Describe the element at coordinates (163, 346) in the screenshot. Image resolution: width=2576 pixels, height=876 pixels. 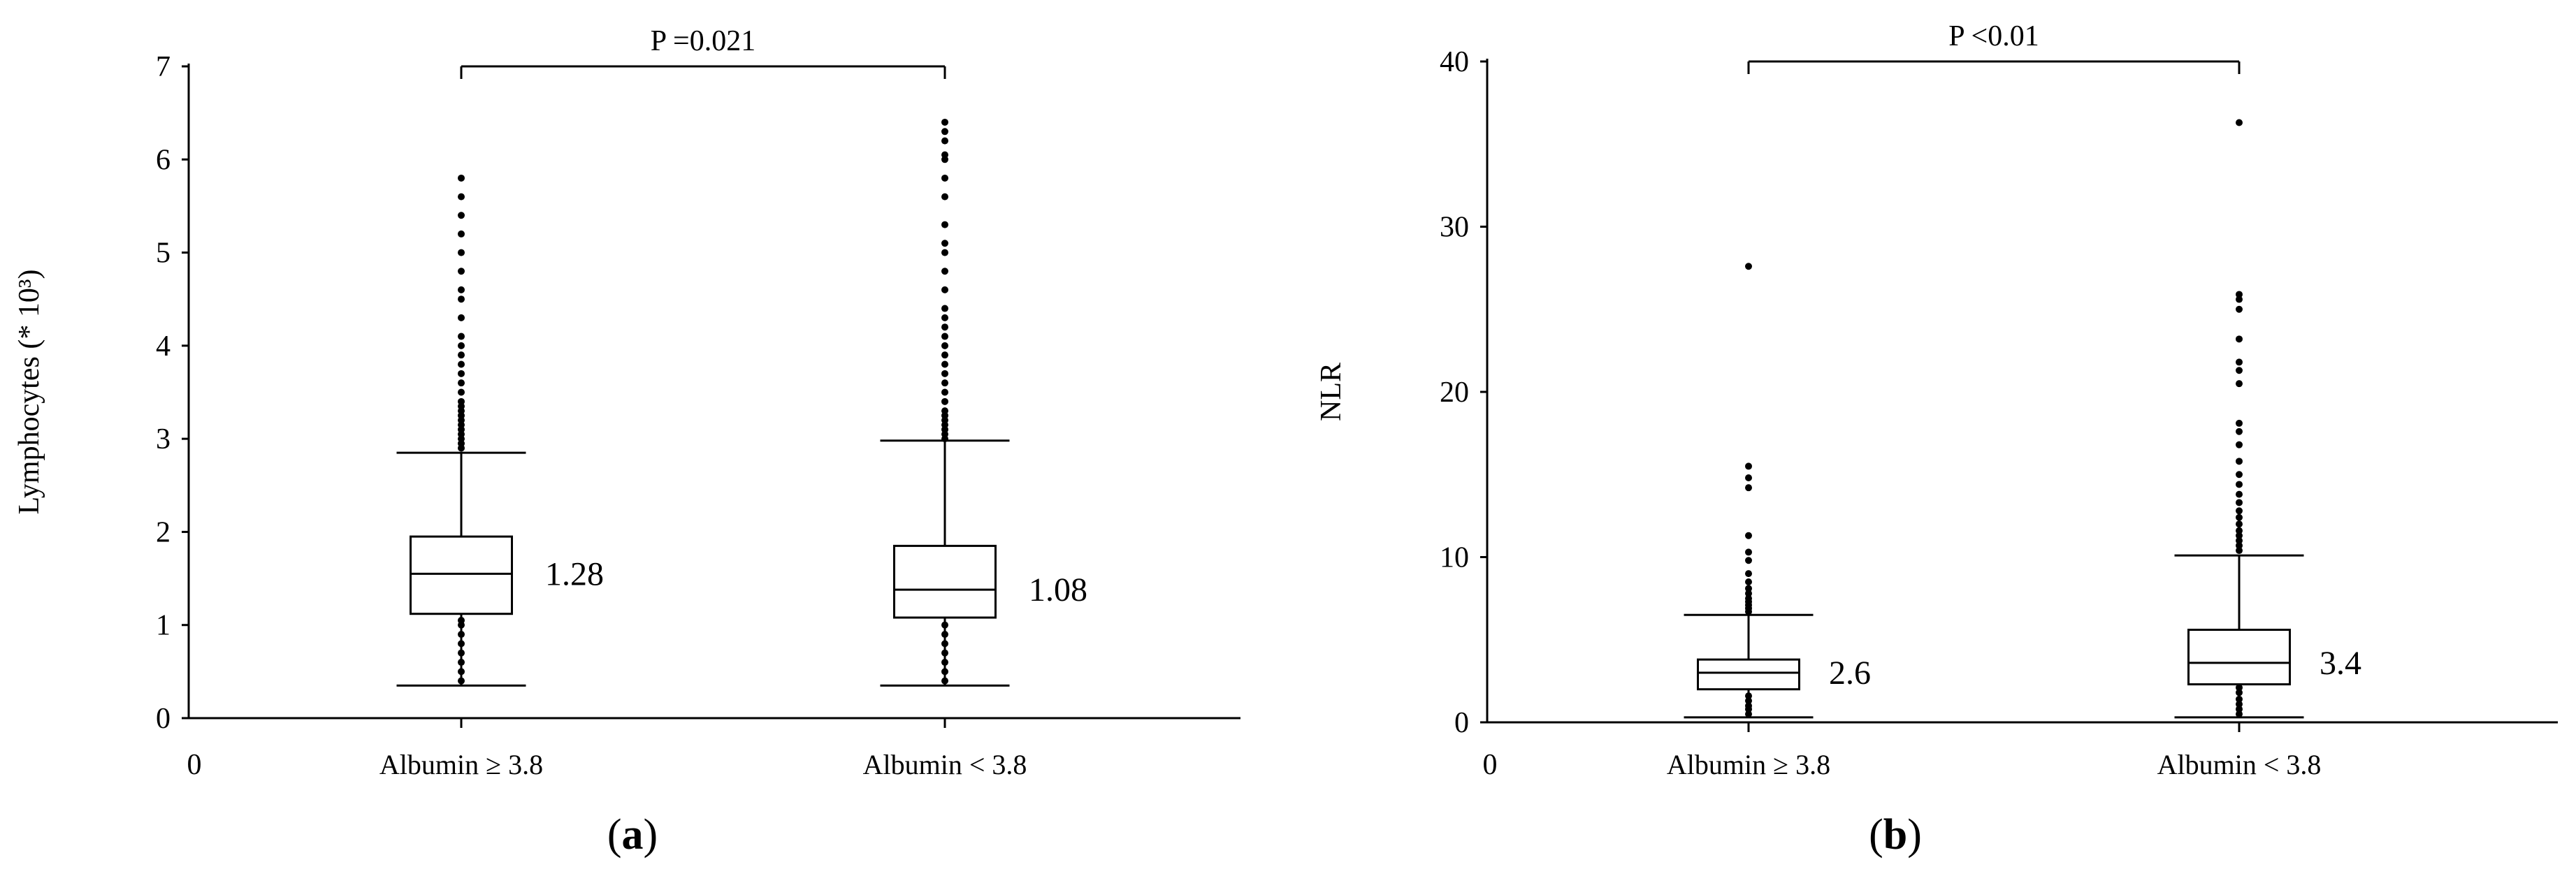
I see `y-tick-label: 4` at that location.